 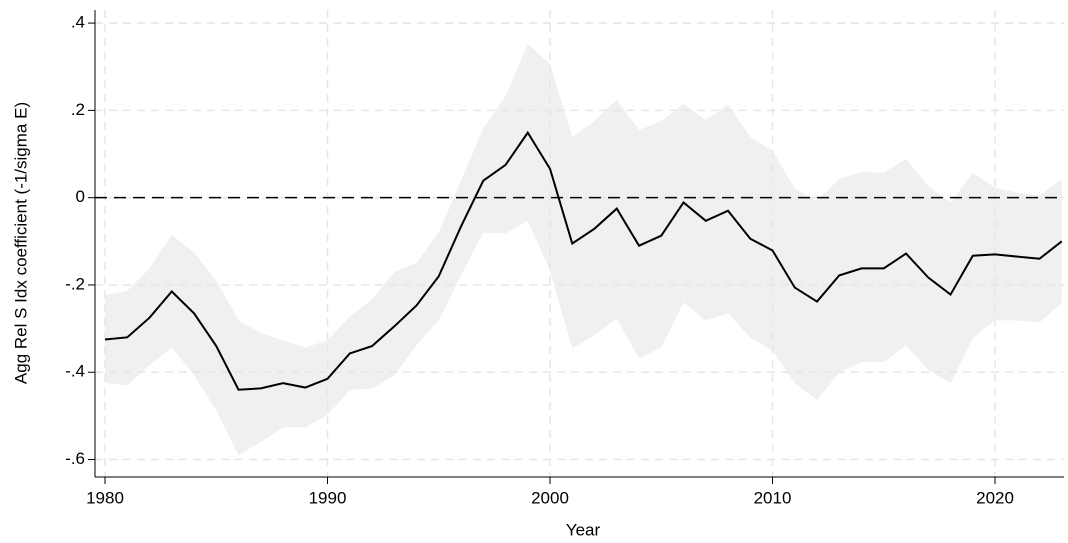 What do you see at coordinates (550, 497) in the screenshot?
I see `x-tick-label: 2000` at bounding box center [550, 497].